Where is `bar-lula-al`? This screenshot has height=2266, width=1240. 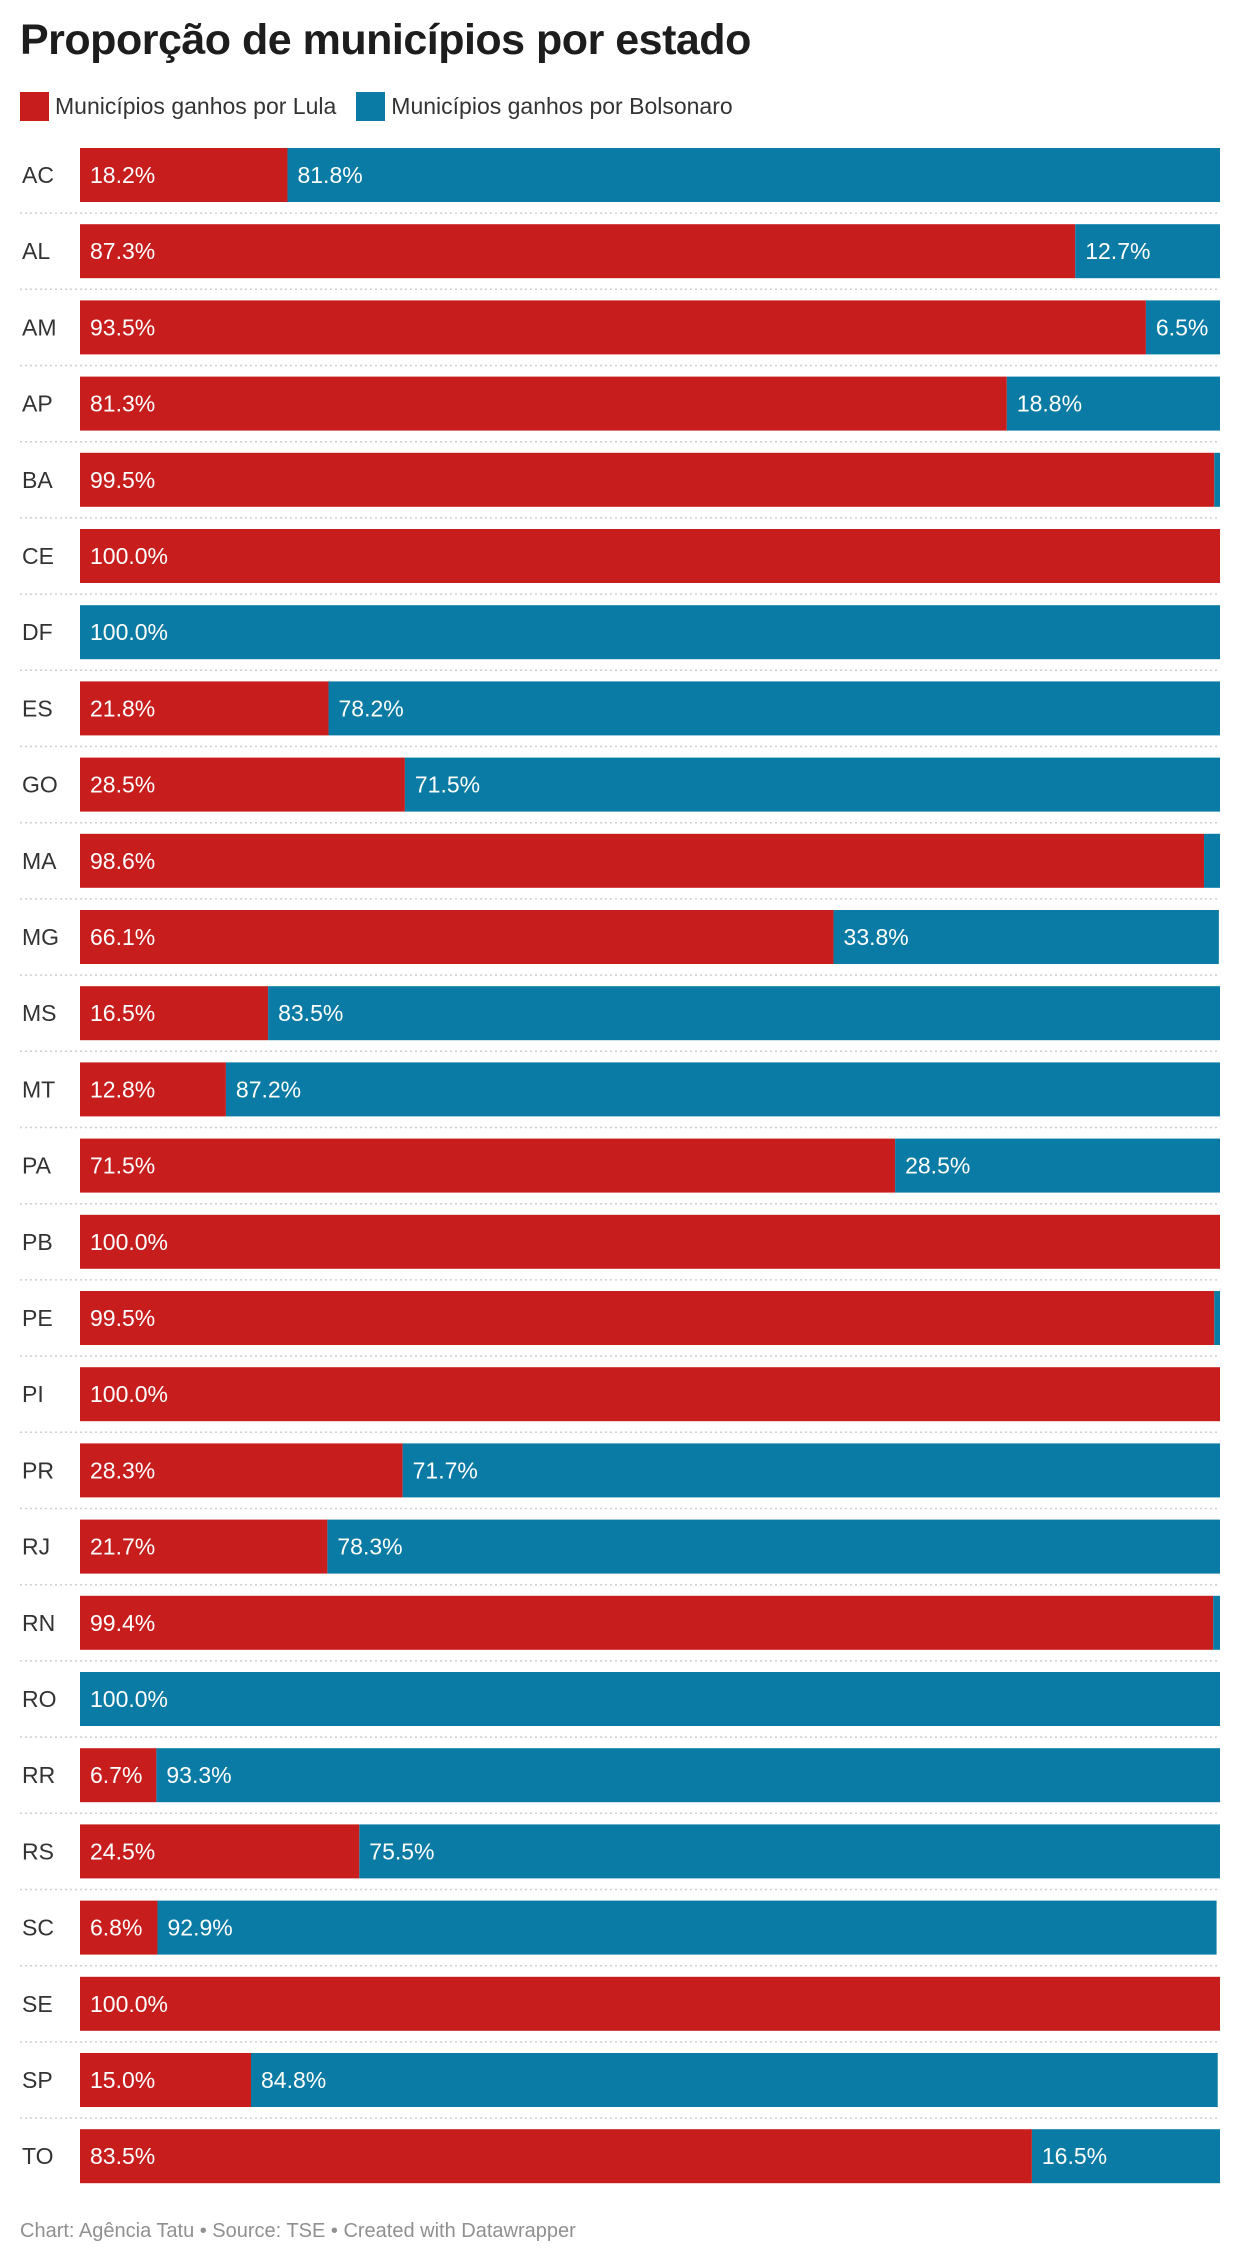 bar-lula-al is located at coordinates (578, 251).